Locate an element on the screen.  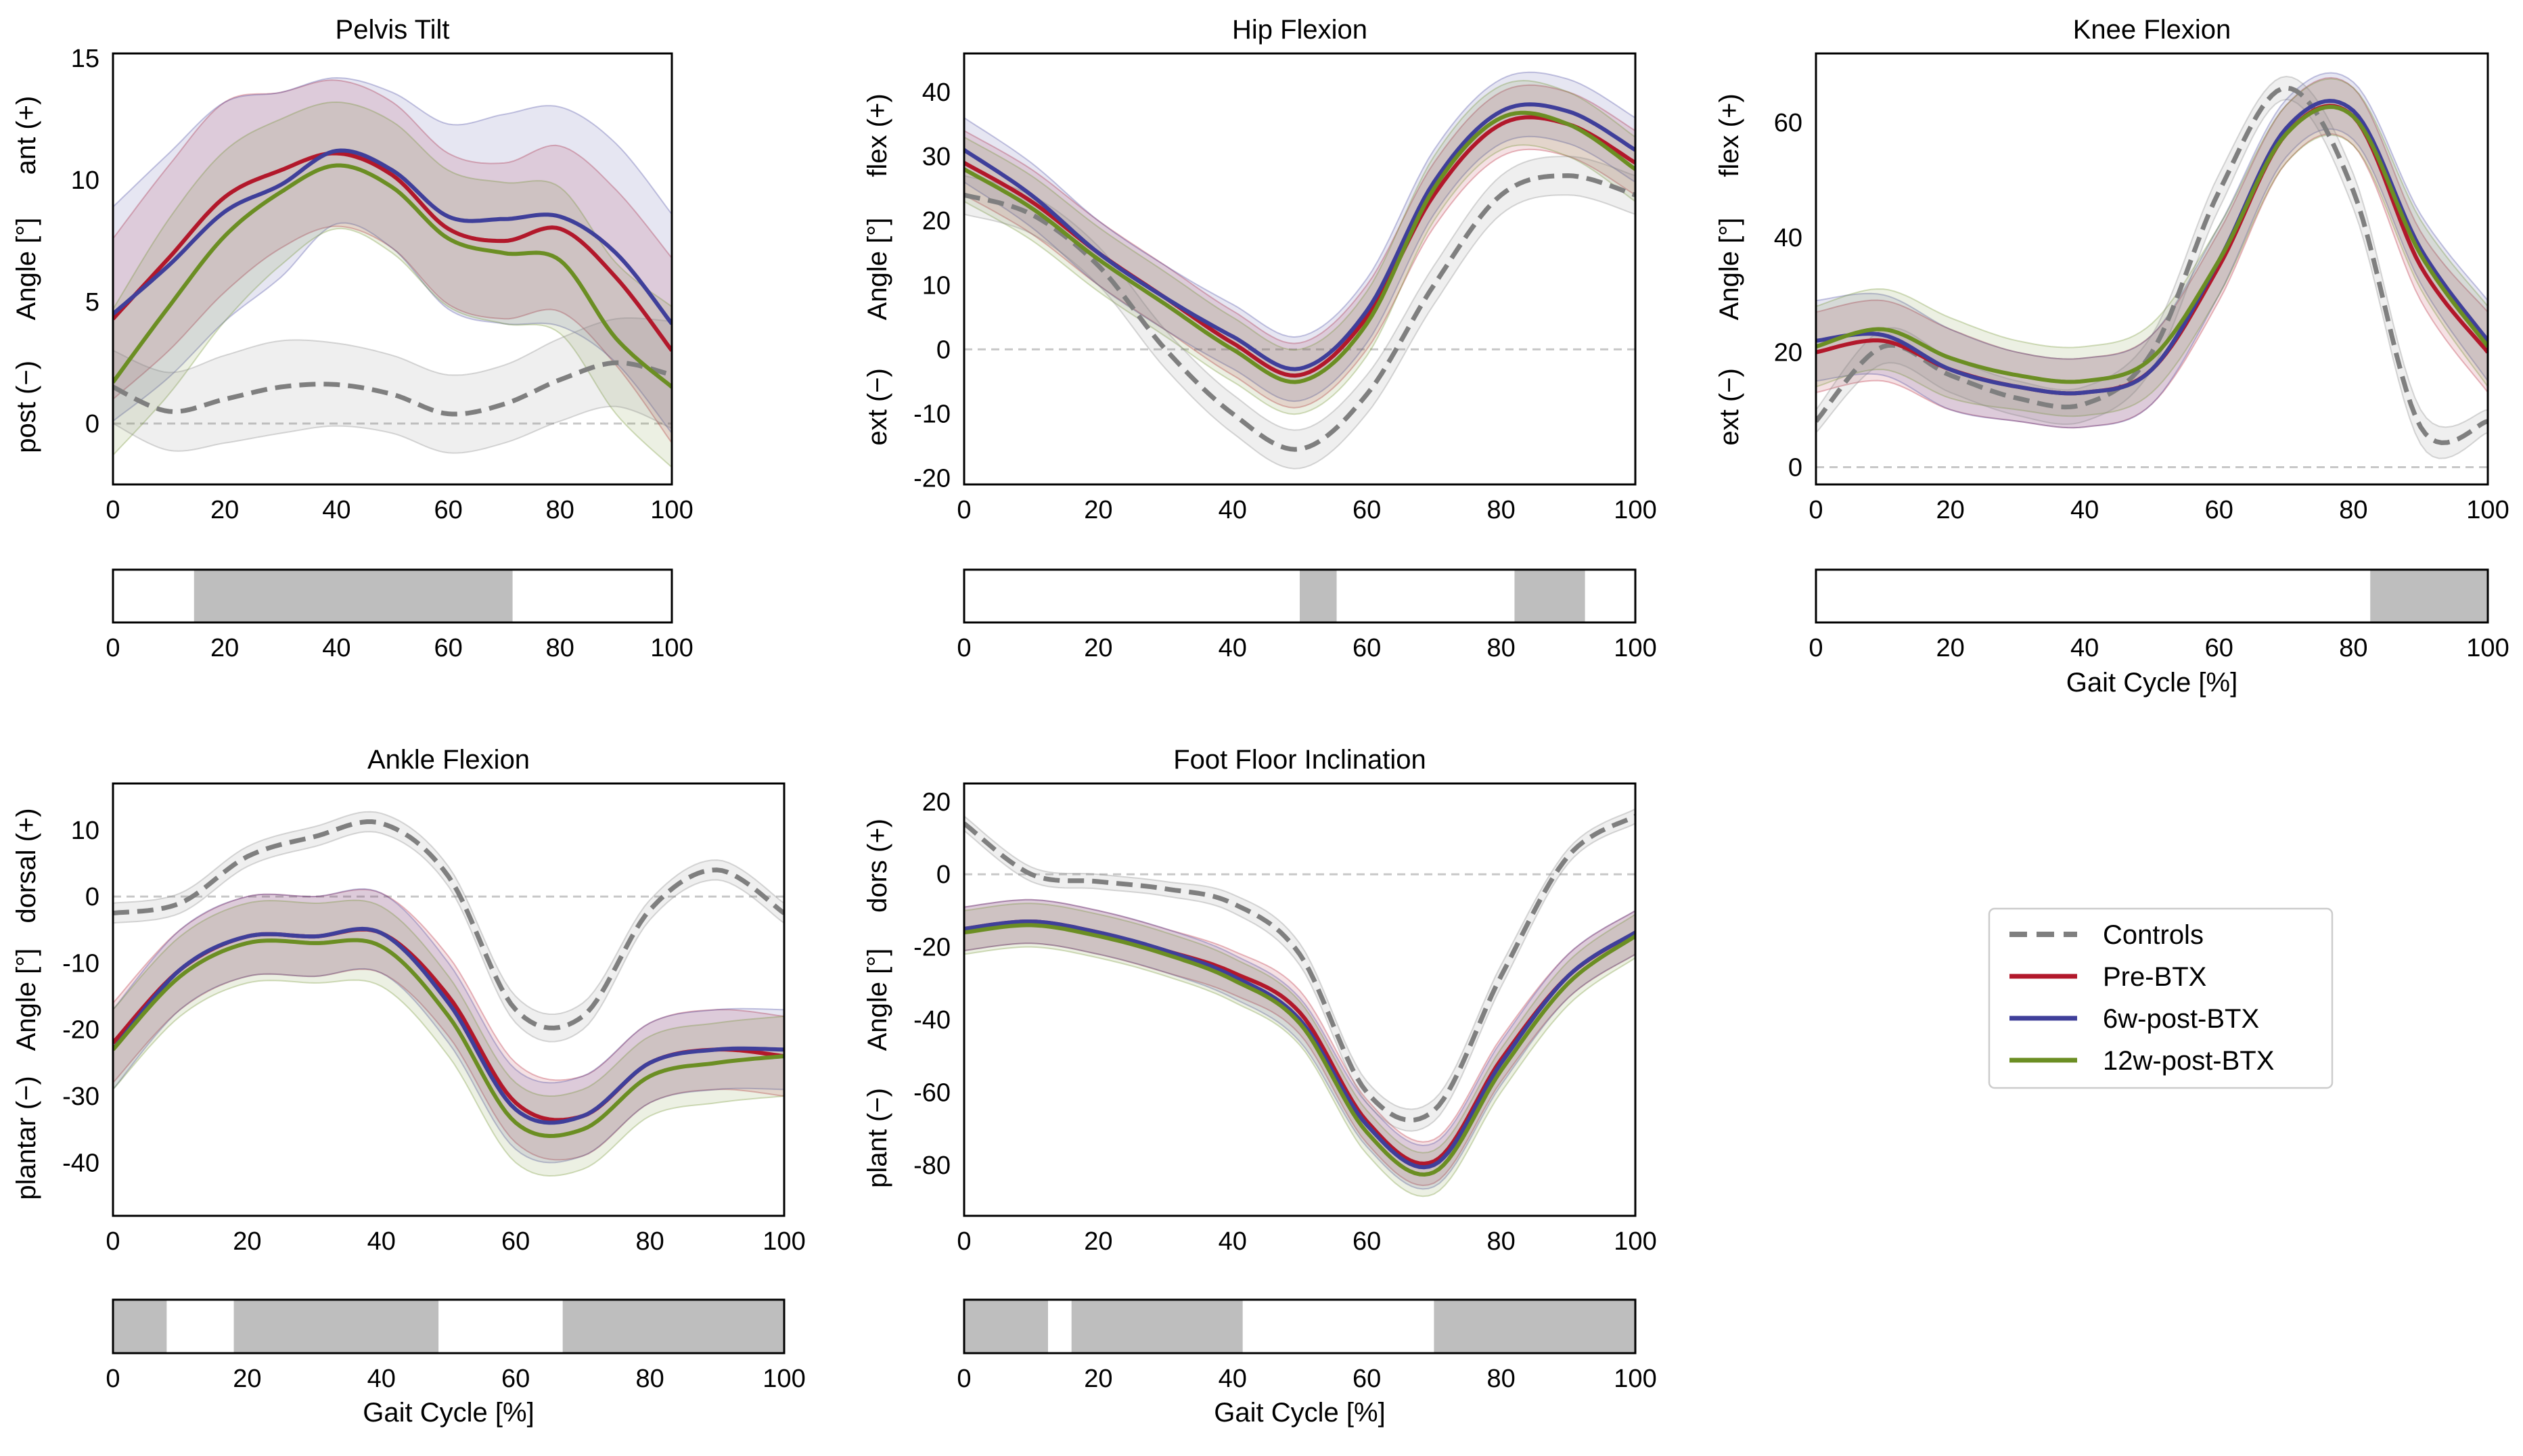
knee-axes-frame is located at coordinates (2152, 269).